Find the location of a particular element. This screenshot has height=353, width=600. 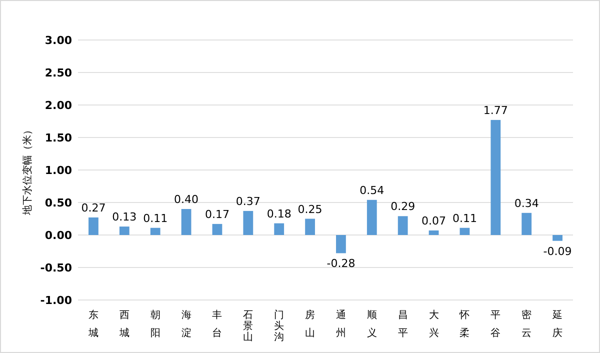

x-tick-label: 石景山 is located at coordinates (248, 326).